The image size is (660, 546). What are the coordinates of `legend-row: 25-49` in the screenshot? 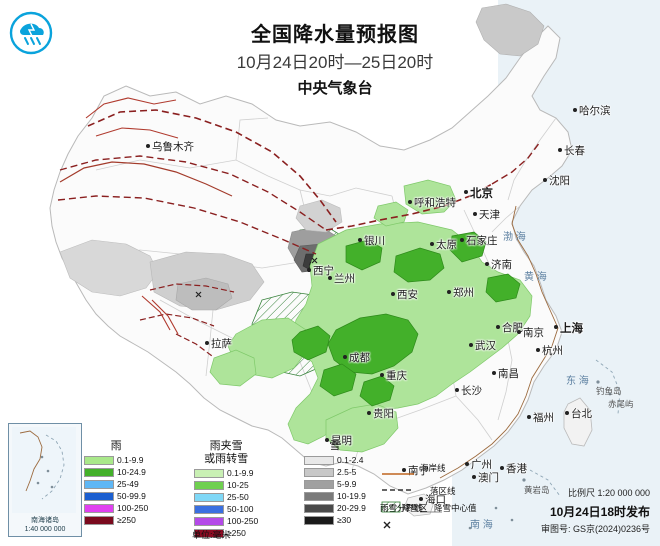 It's located at (116, 484).